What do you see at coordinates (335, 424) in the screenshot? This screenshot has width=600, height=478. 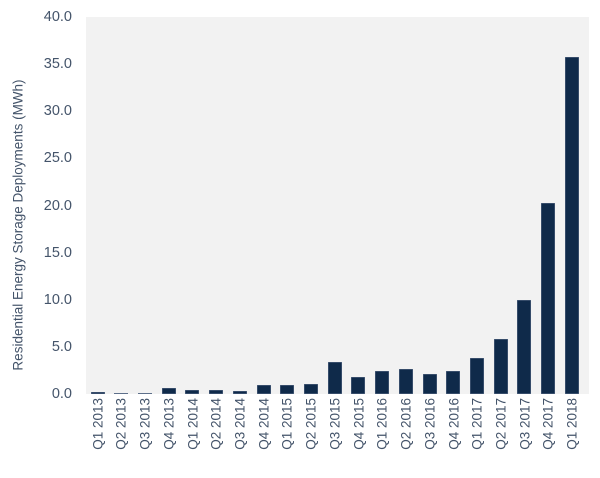 I see `x-tick-label-text: Q3 2015` at bounding box center [335, 424].